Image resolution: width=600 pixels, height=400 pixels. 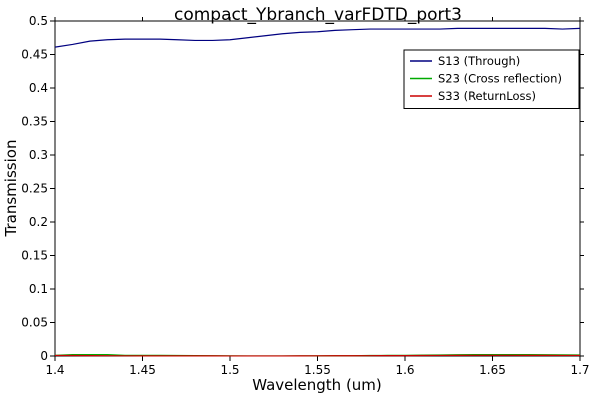 What do you see at coordinates (38, 289) in the screenshot?
I see `y-tick-label: 0.1` at bounding box center [38, 289].